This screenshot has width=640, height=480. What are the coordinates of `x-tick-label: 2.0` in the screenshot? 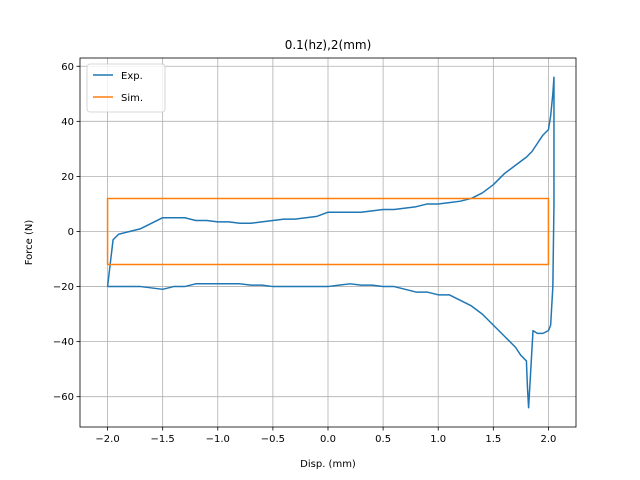 It's located at (548, 439).